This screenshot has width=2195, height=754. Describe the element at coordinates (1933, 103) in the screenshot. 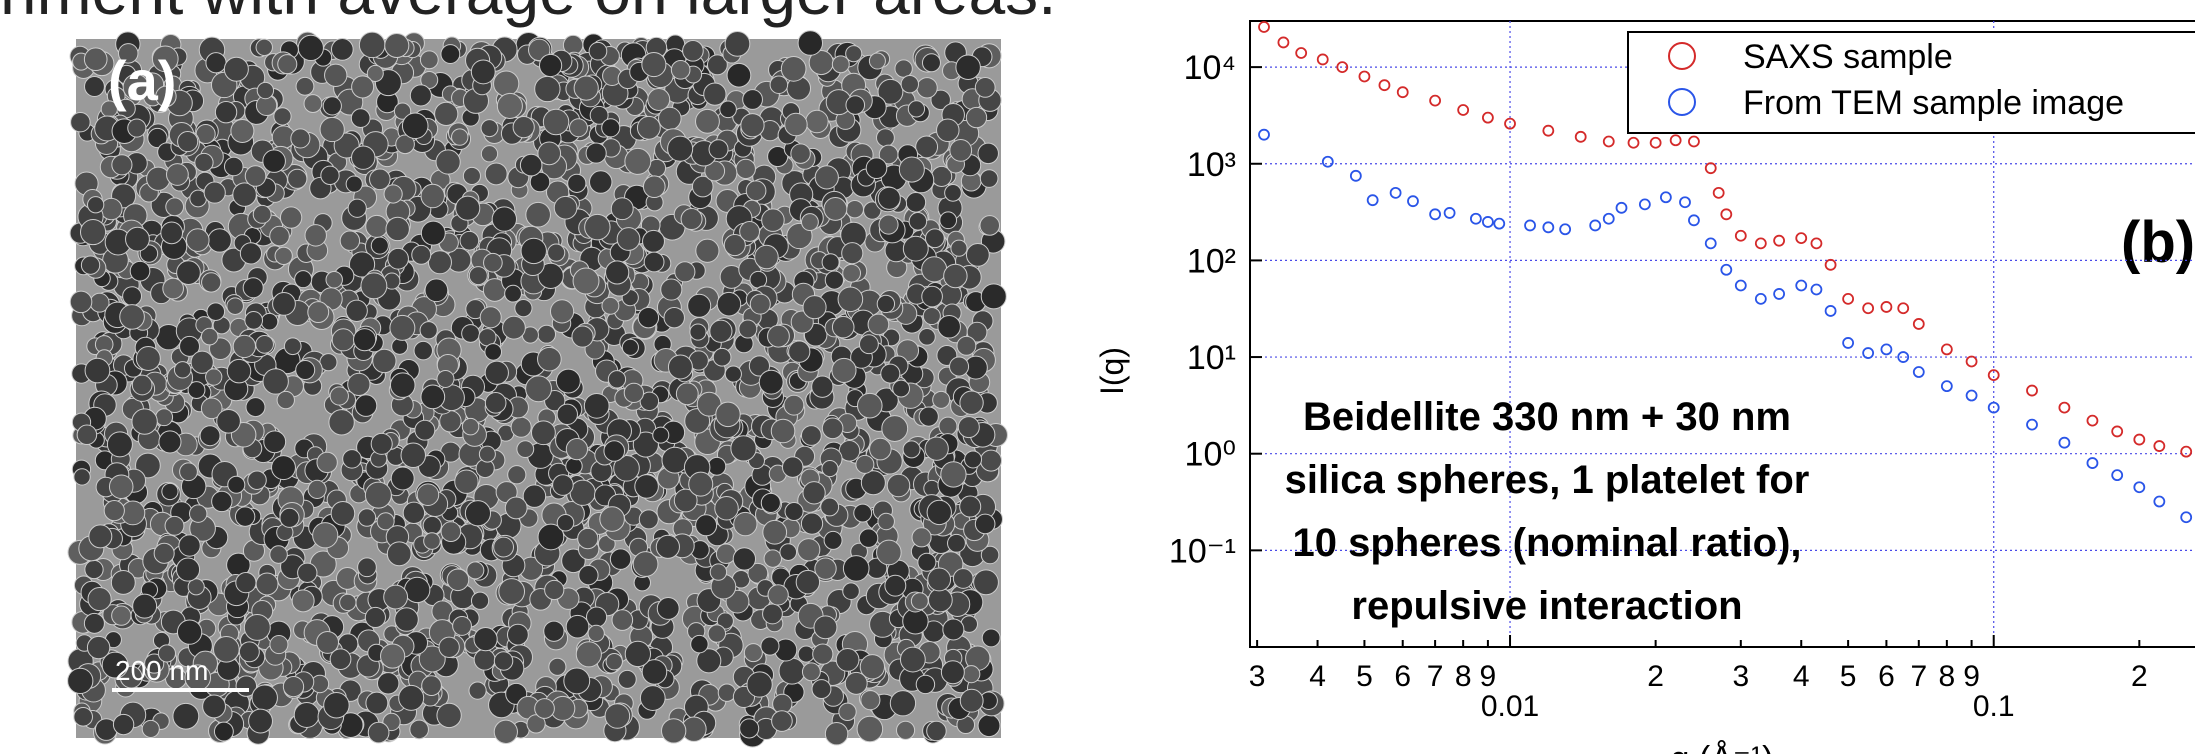

I see `legend-label: From TEM sample image` at that location.